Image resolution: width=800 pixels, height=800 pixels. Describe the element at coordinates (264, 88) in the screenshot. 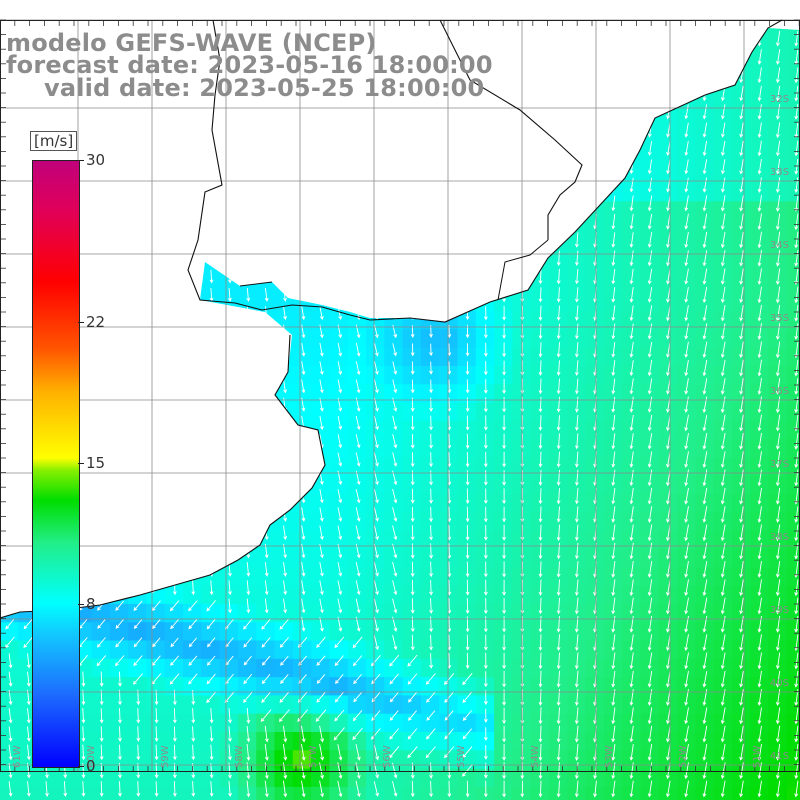

I see `title-valid-date: valid date: 2023-05-25 18:00:00` at that location.